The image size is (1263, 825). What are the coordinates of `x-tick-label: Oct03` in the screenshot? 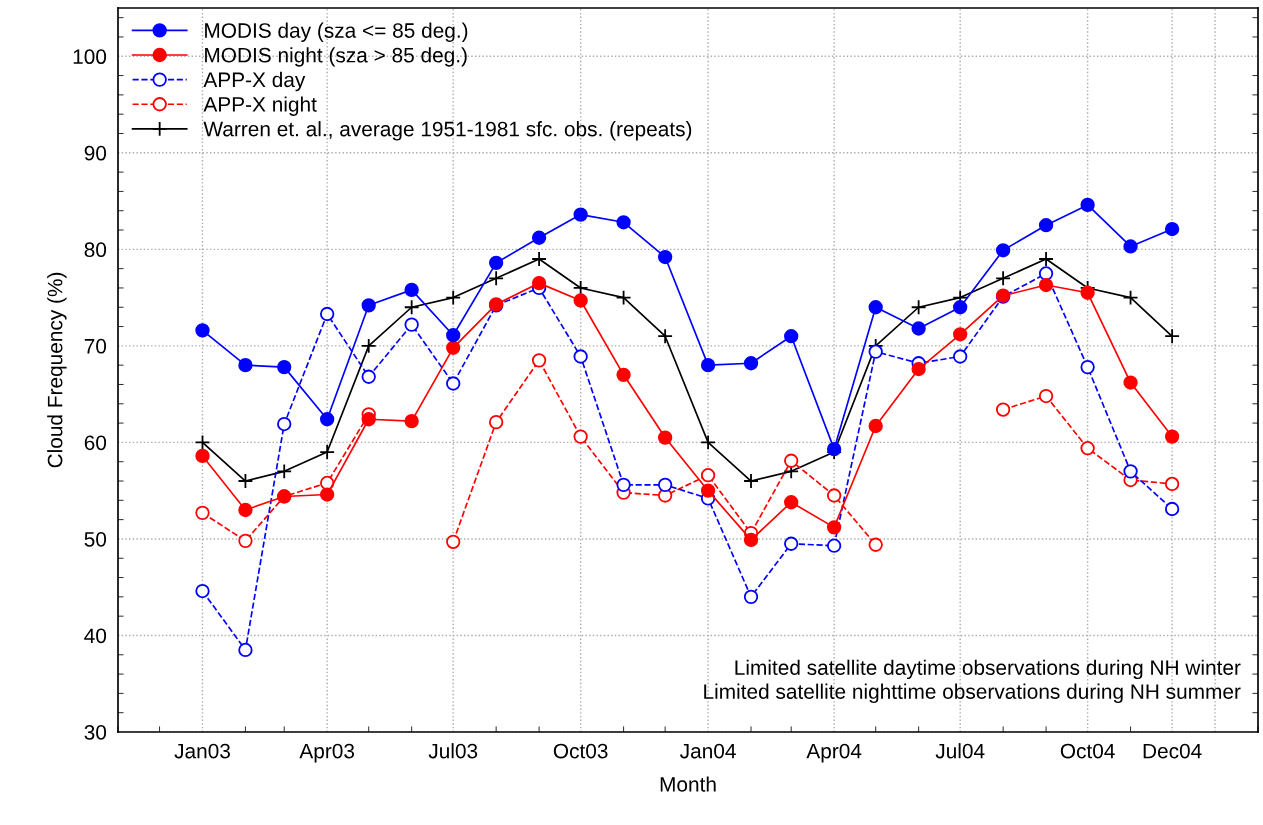 It's located at (580, 751).